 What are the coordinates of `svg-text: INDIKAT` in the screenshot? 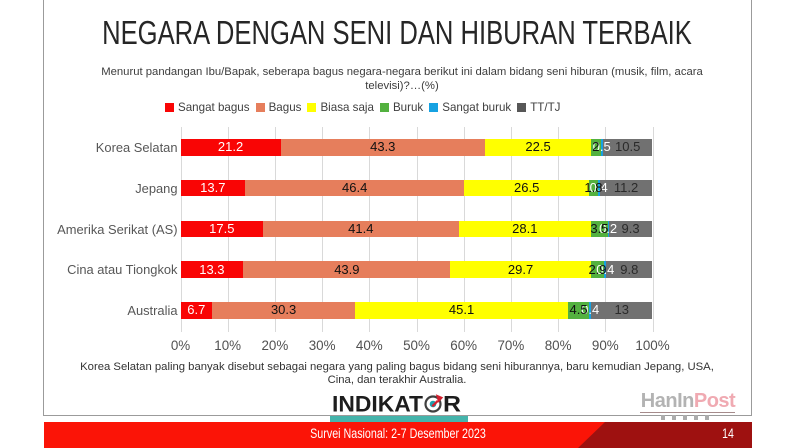 It's located at (377, 404).